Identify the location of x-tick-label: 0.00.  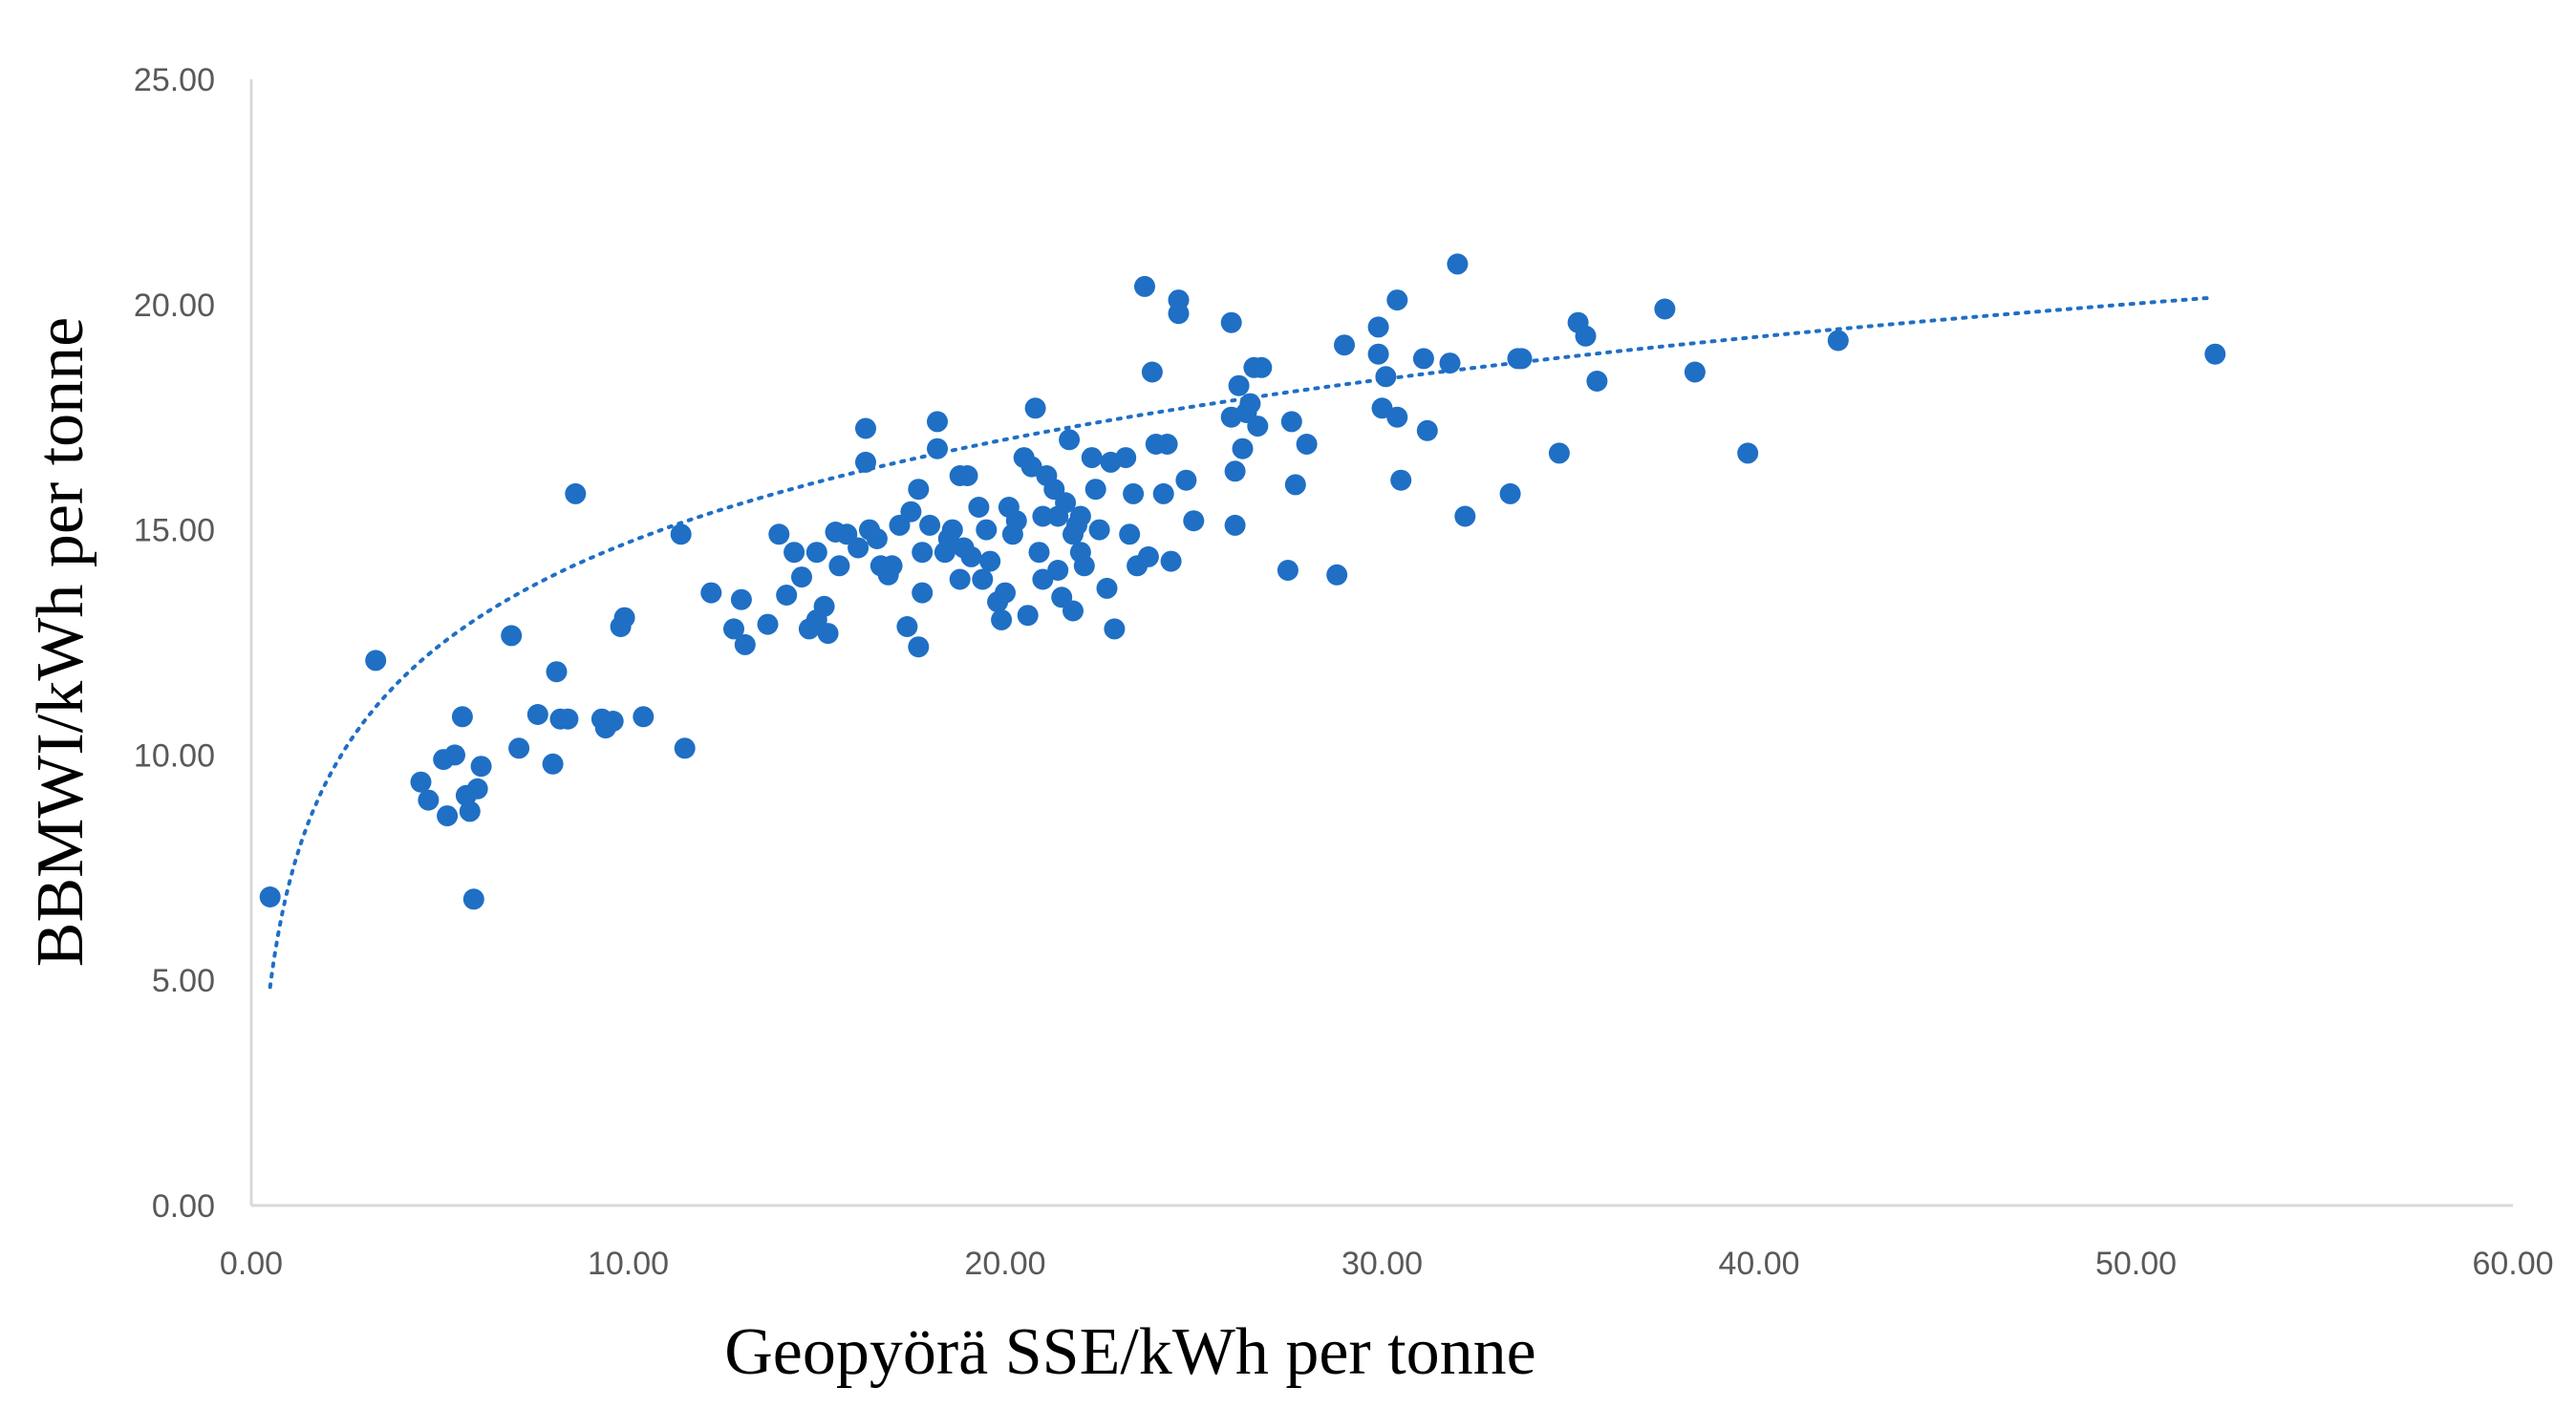
(251, 1264).